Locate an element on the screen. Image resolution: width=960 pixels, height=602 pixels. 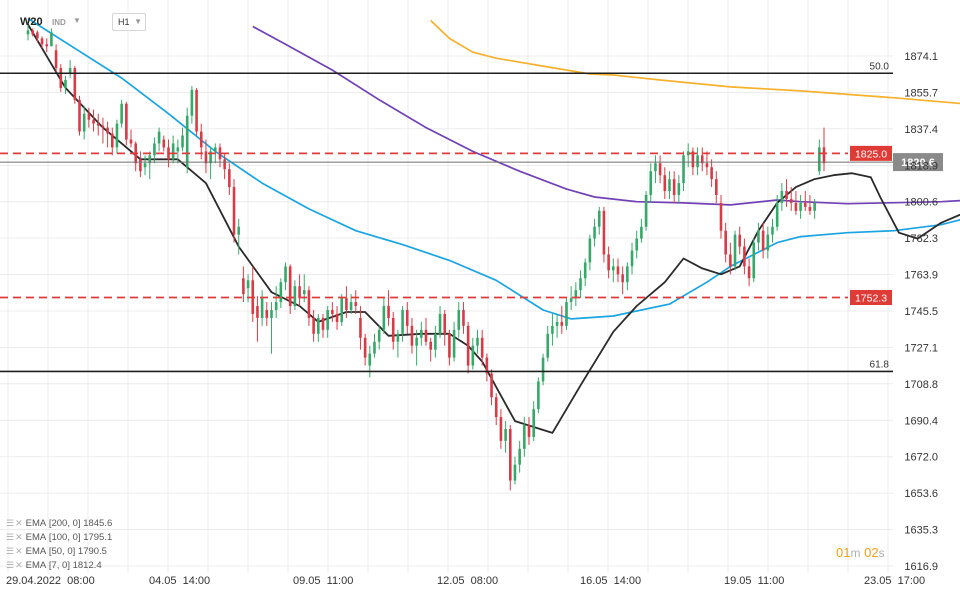
price-tick-label: 1635.3 is located at coordinates (921, 531).